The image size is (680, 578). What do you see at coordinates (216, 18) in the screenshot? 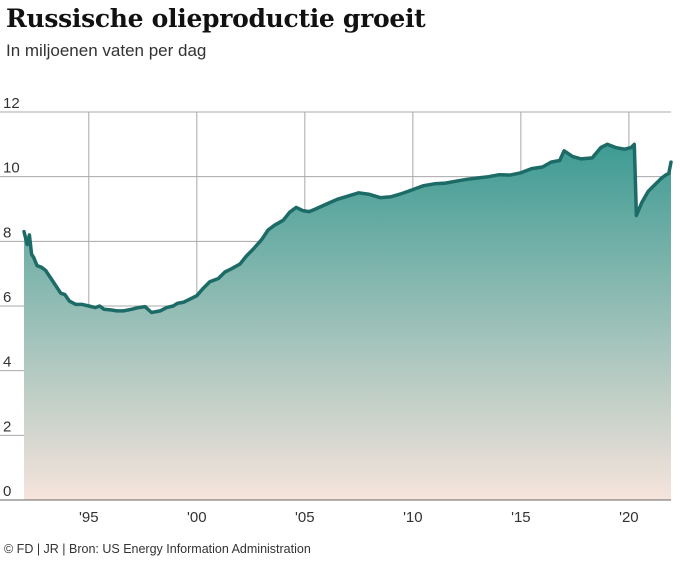
I see `chart-title: Russische olieproductie groeit` at bounding box center [216, 18].